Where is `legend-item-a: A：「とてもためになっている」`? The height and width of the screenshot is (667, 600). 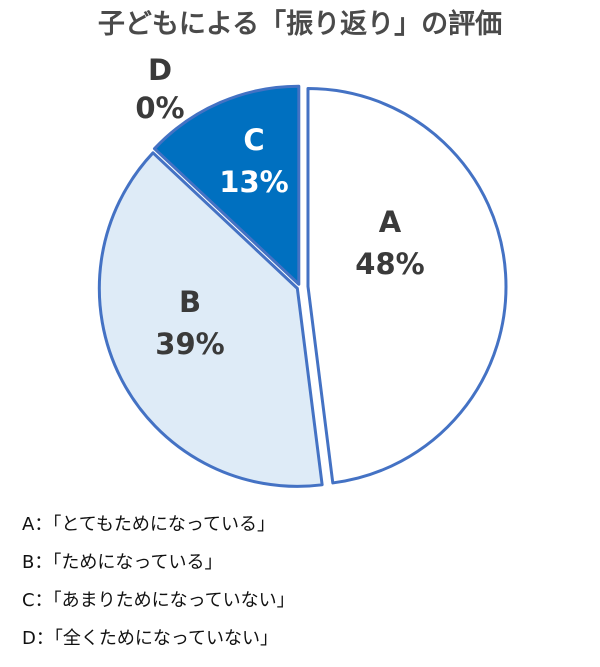
legend-item-a: A：「とてもためになっている」 is located at coordinates (148, 524).